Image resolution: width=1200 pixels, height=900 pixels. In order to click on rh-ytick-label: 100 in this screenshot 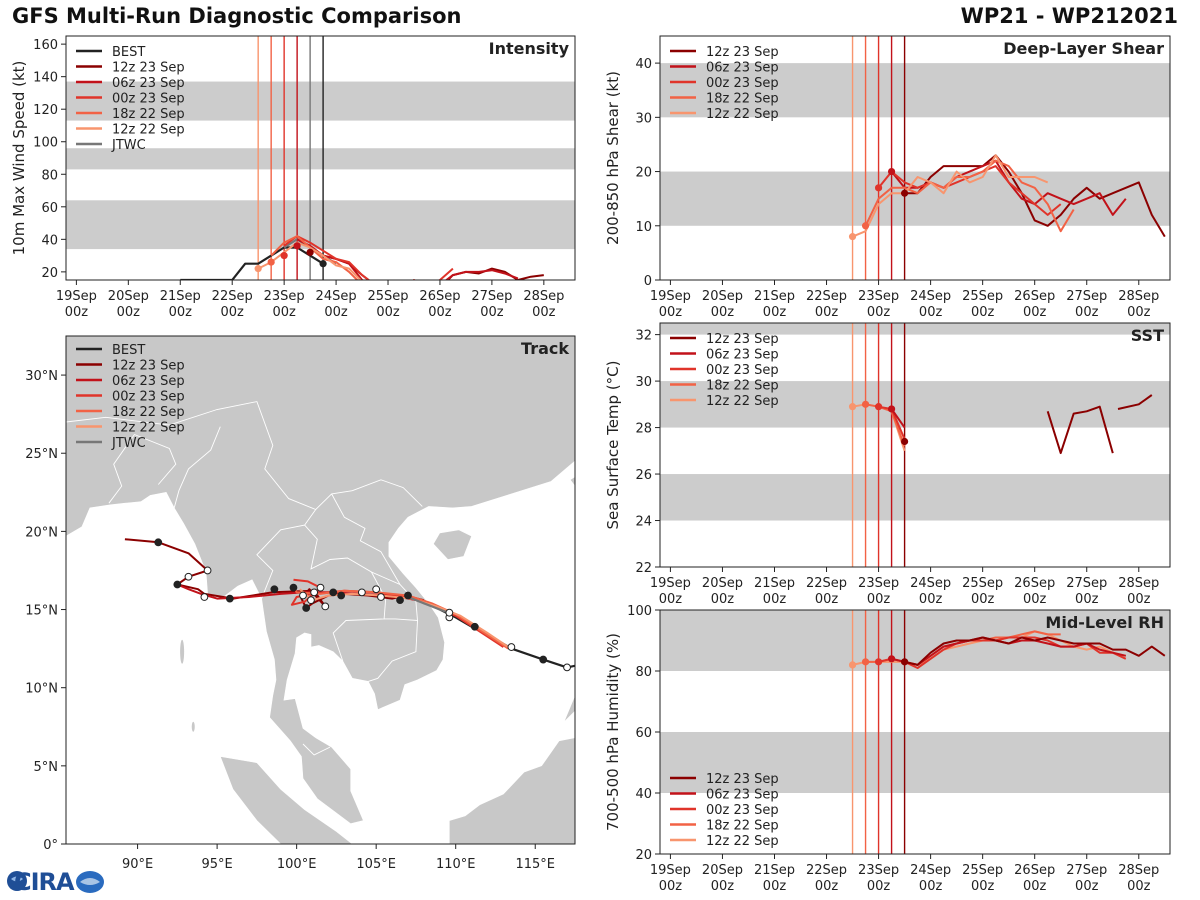, I will do `click(639, 611)`.